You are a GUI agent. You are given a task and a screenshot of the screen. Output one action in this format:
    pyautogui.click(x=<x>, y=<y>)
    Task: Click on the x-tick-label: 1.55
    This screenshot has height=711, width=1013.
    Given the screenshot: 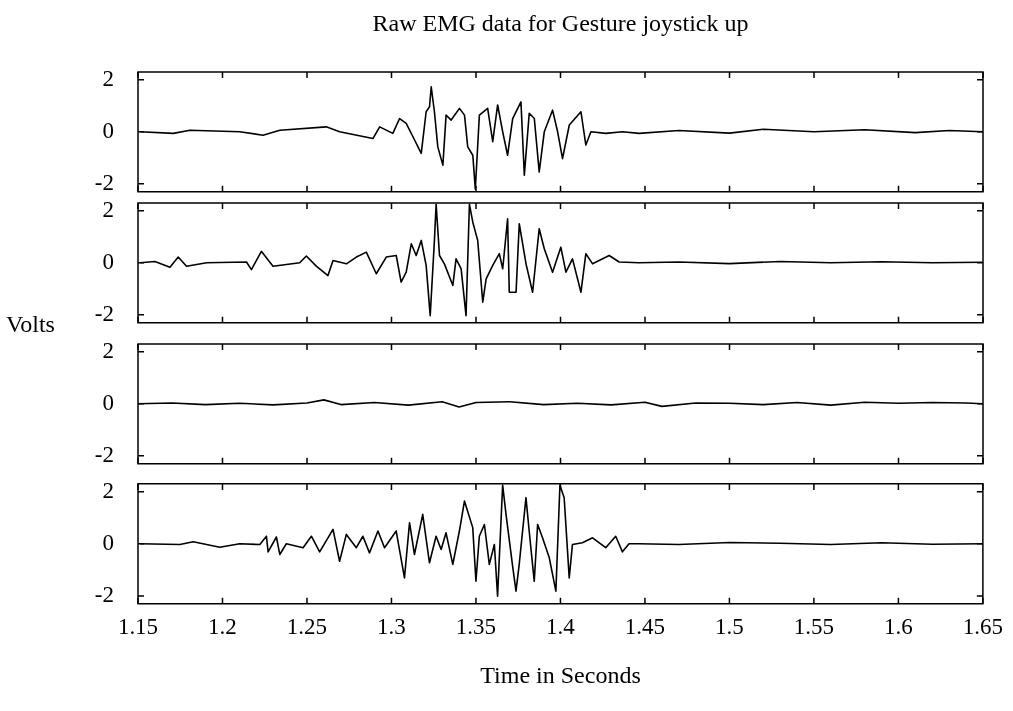 What is the action you would take?
    pyautogui.click(x=814, y=625)
    